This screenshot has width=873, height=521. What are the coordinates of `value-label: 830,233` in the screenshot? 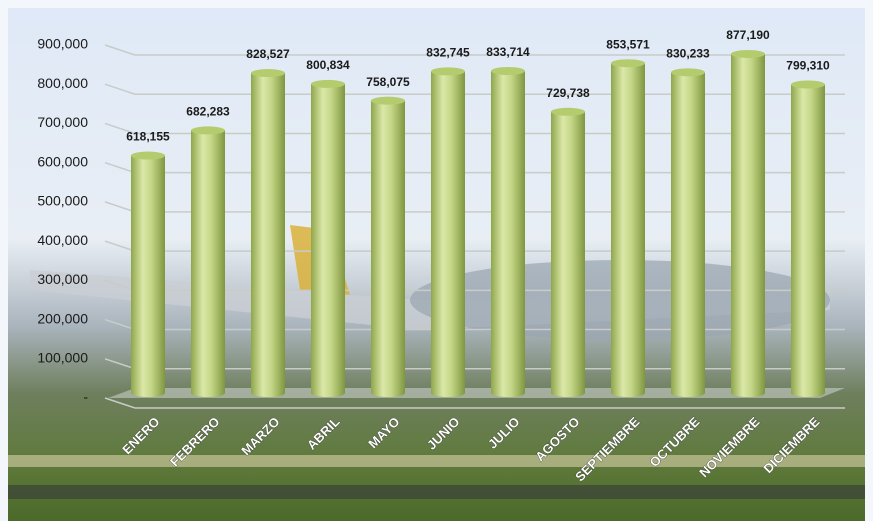 It's located at (688, 54).